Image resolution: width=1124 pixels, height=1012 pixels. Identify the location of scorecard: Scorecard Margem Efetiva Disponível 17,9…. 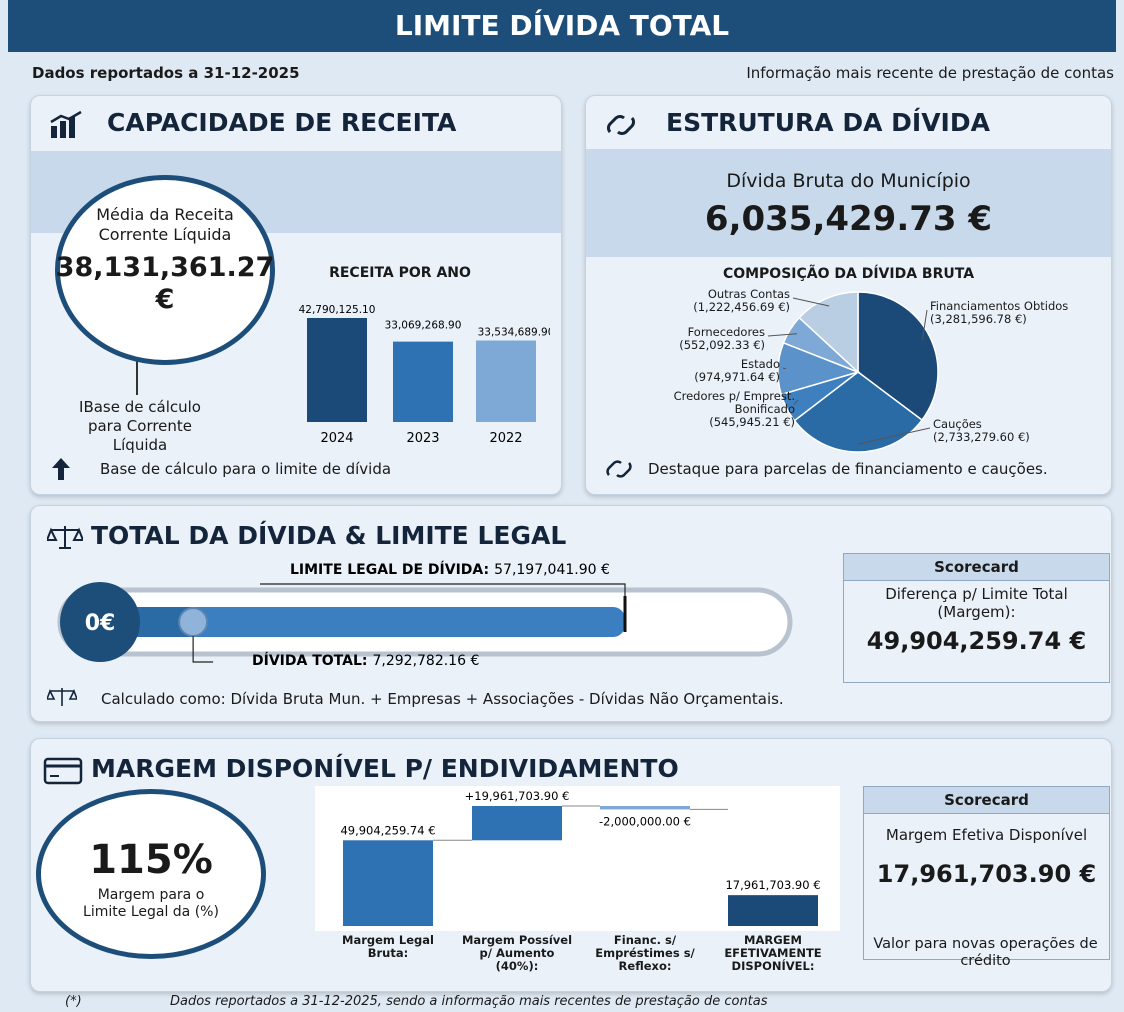
(986, 873).